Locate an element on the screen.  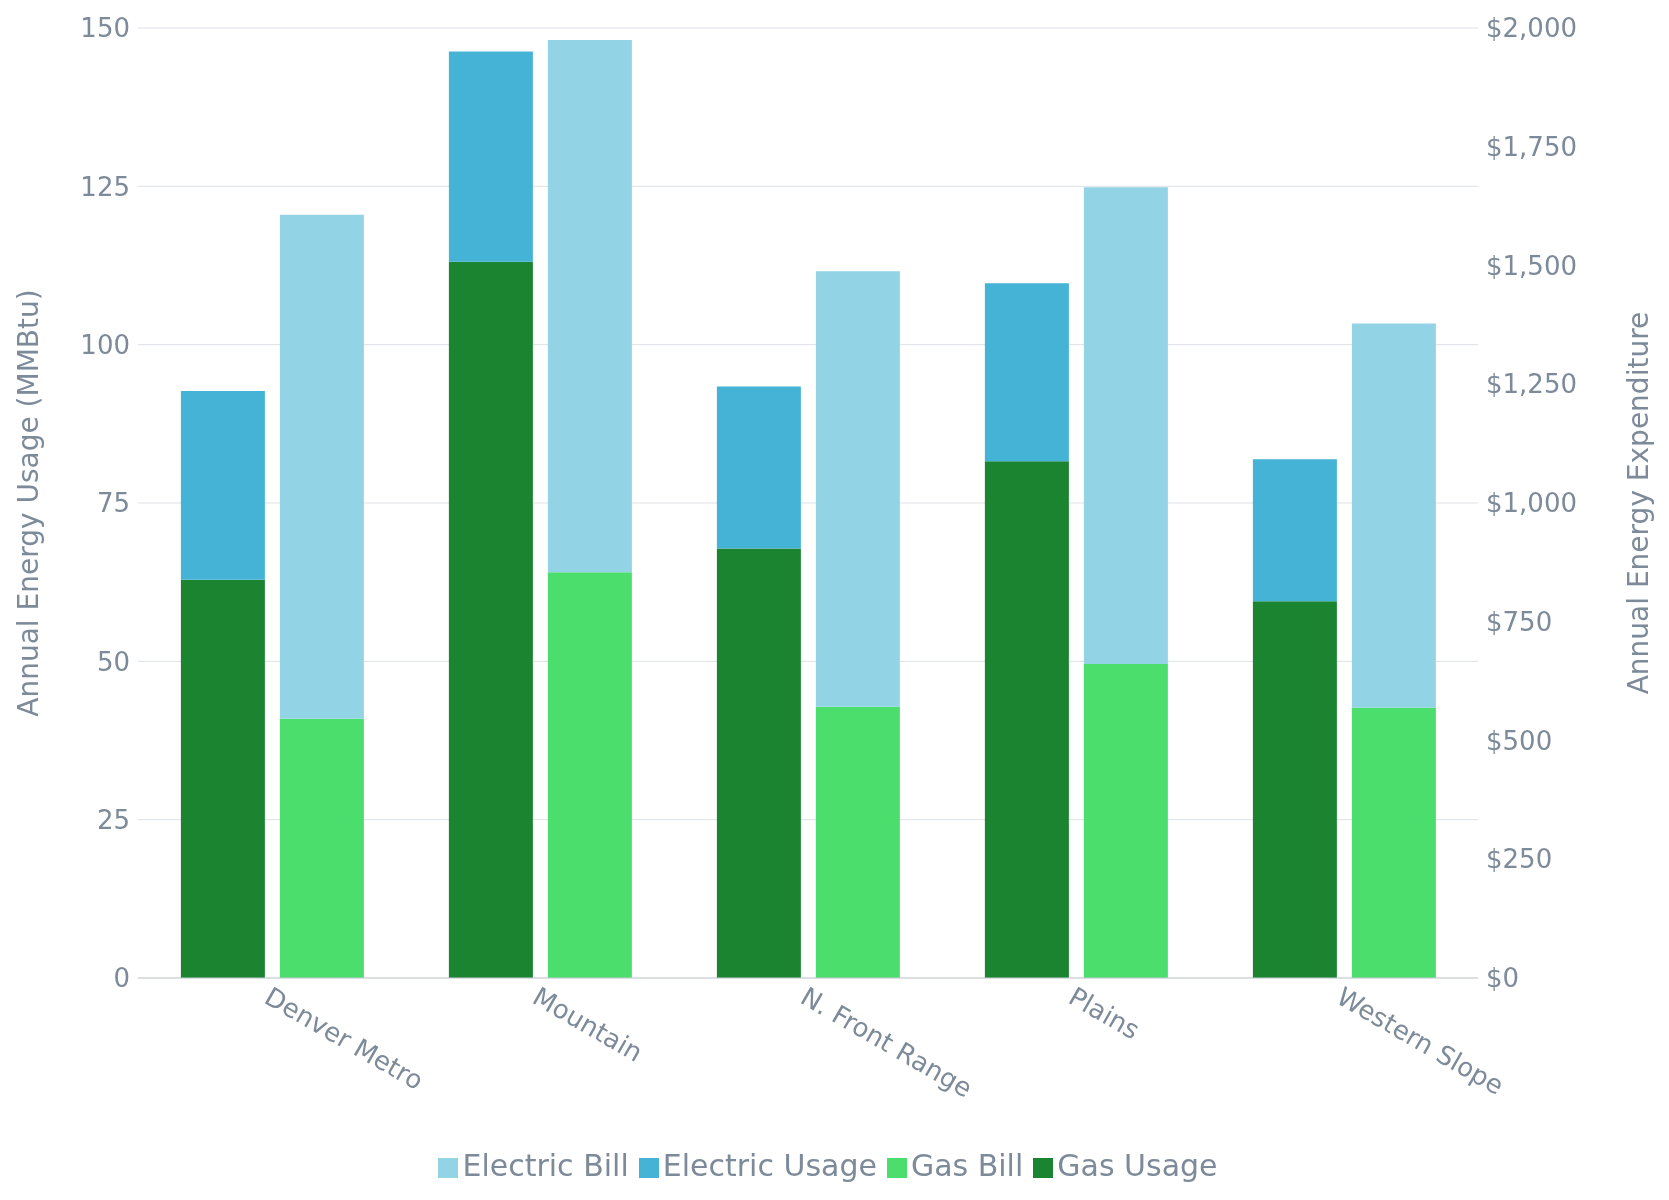
y-tick-label: 75 is located at coordinates (113, 503).